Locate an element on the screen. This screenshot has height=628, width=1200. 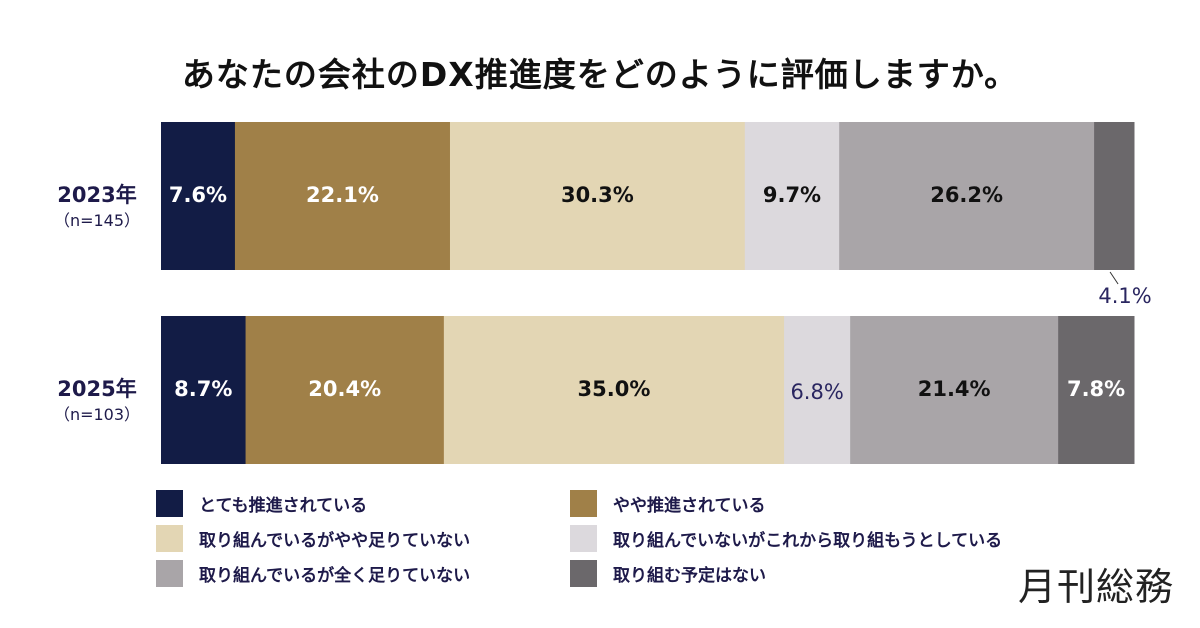
data-label: 7.8% is located at coordinates (1096, 389).